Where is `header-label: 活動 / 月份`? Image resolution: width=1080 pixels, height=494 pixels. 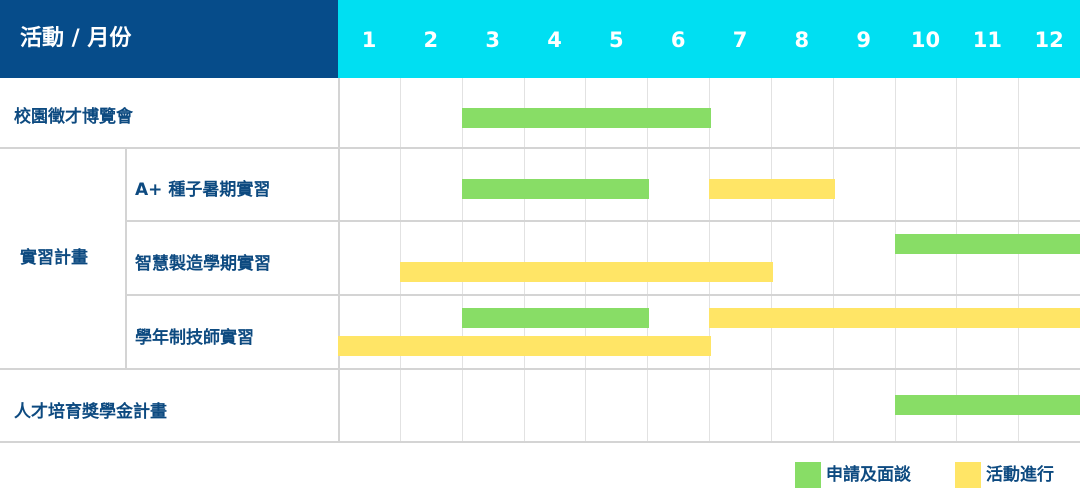
header-label: 活動 / 月份 is located at coordinates (76, 38).